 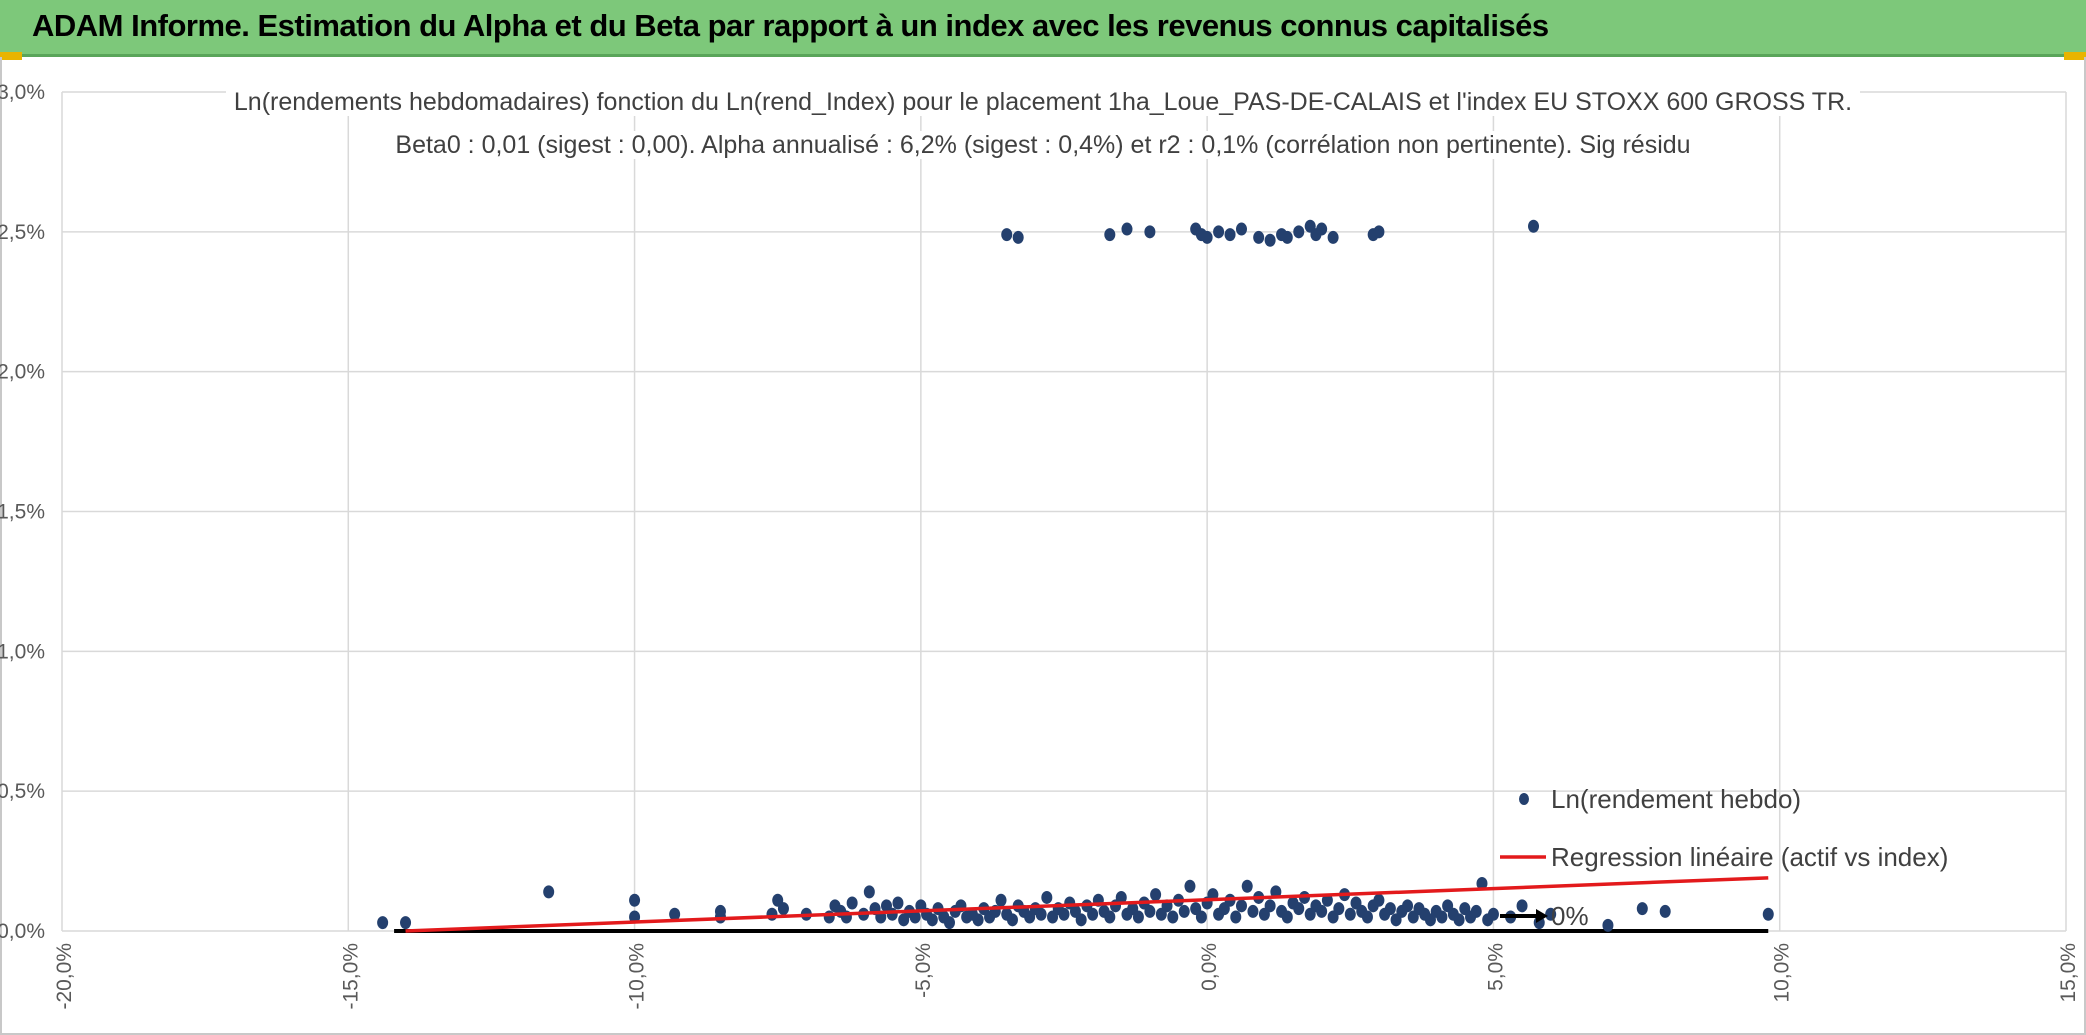 What do you see at coordinates (923, 970) in the screenshot?
I see `x-tick-label: -5,0%` at bounding box center [923, 970].